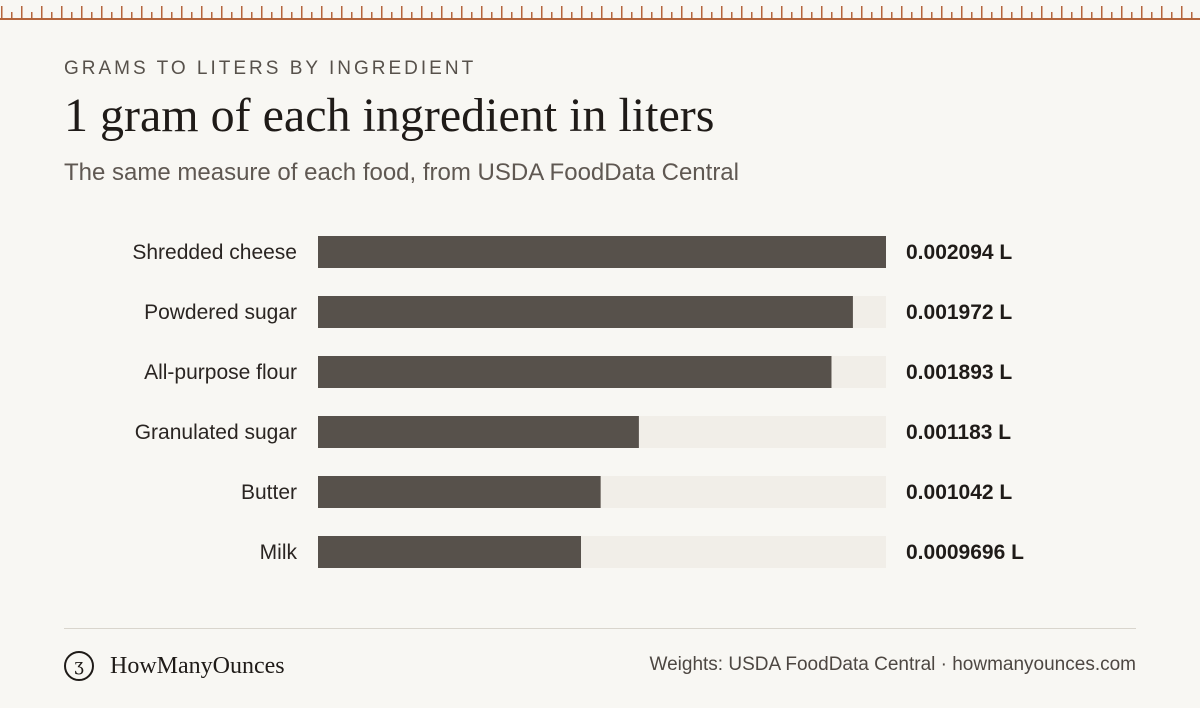  I want to click on ruler-decoration, so click(600, 13).